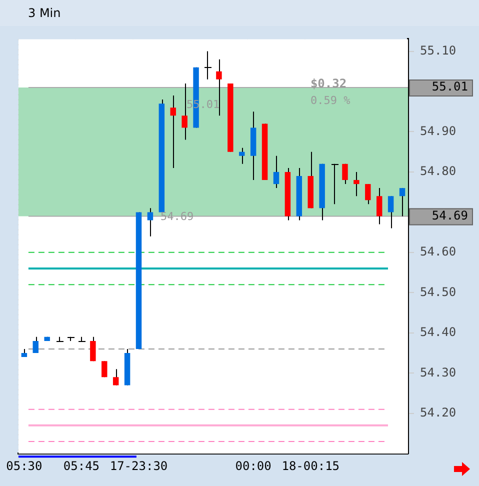 The height and width of the screenshot is (486, 479). What do you see at coordinates (438, 131) in the screenshot?
I see `y-tick-label: 54.90` at bounding box center [438, 131].